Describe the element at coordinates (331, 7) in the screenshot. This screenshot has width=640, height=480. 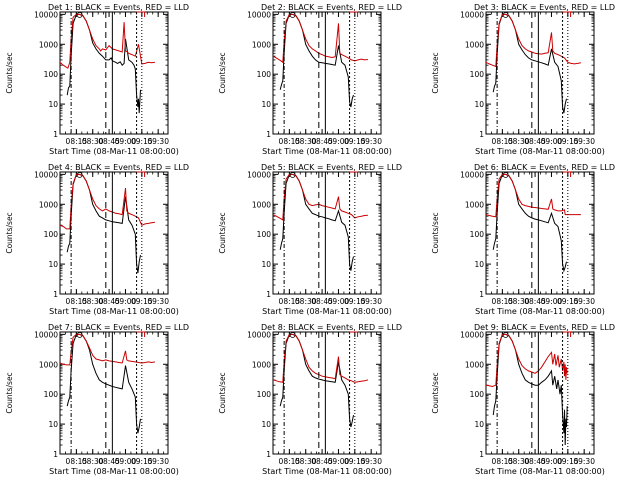
I see `chart-title: Det 2: BLACK = Events, RED = LLD` at that location.